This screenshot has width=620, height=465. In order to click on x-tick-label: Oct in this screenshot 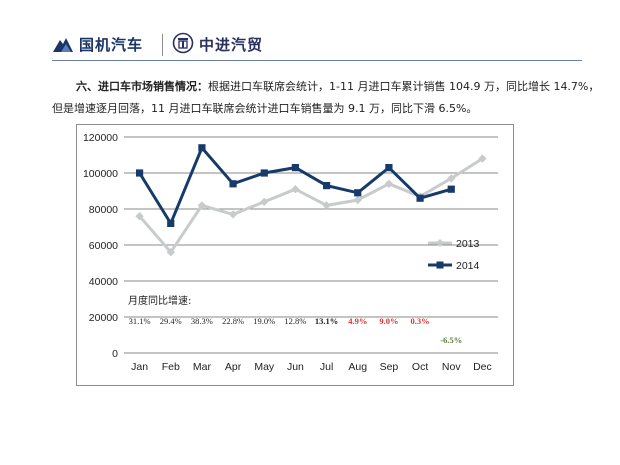, I will do `click(420, 367)`.